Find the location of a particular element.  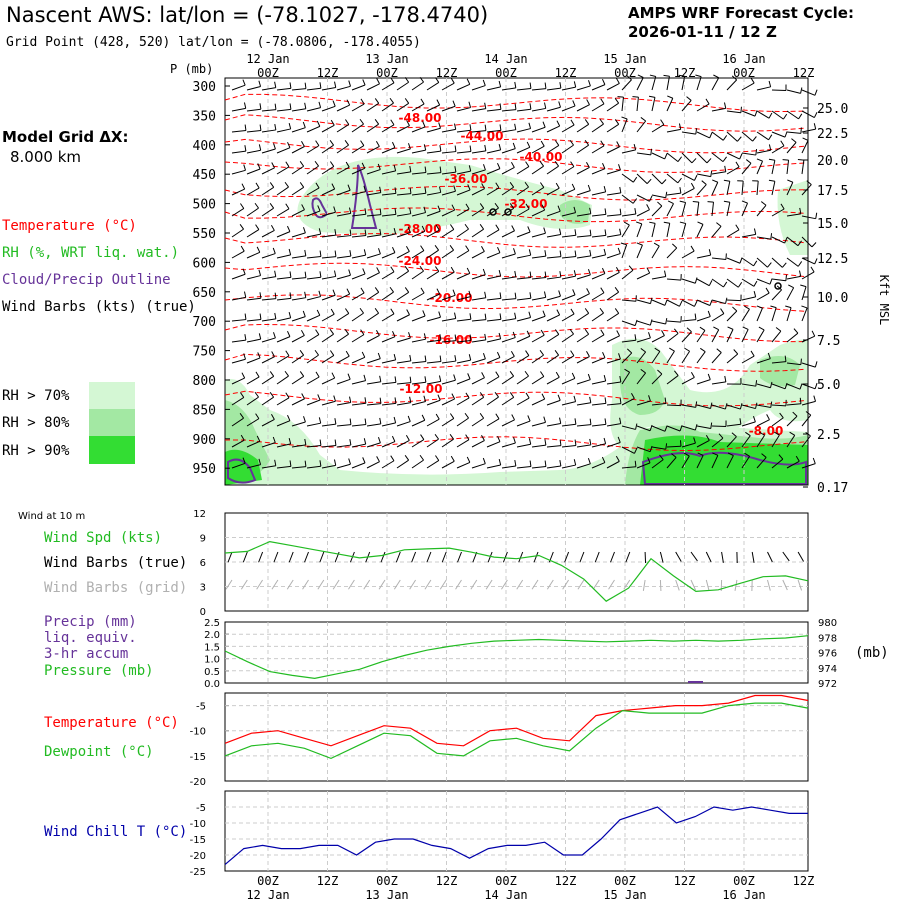

pressure-label: Pressure (mb) is located at coordinates (99, 671).